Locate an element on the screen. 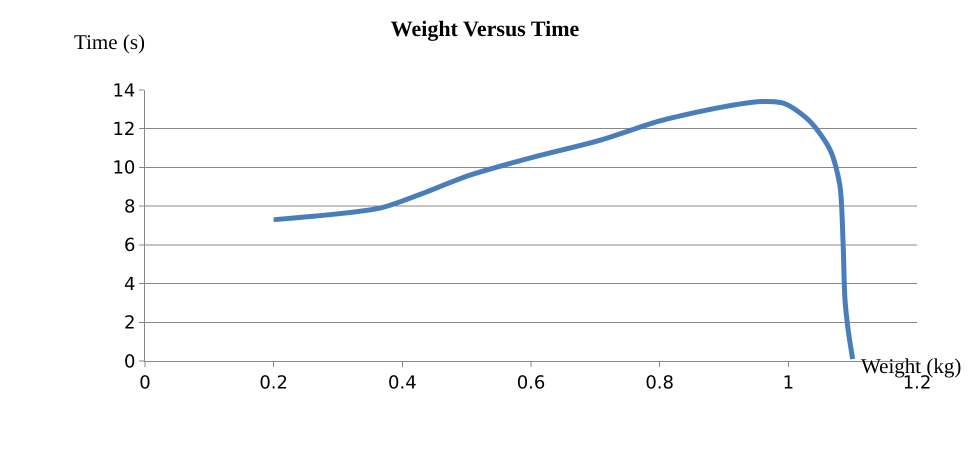  y-tick-label: 0 is located at coordinates (130, 361).